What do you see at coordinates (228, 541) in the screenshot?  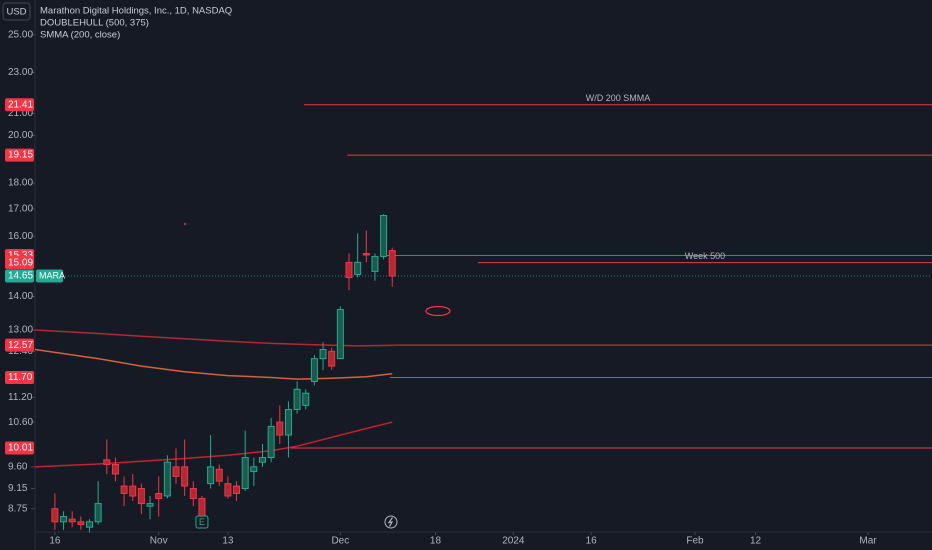 I see `x-tick-label: 13` at bounding box center [228, 541].